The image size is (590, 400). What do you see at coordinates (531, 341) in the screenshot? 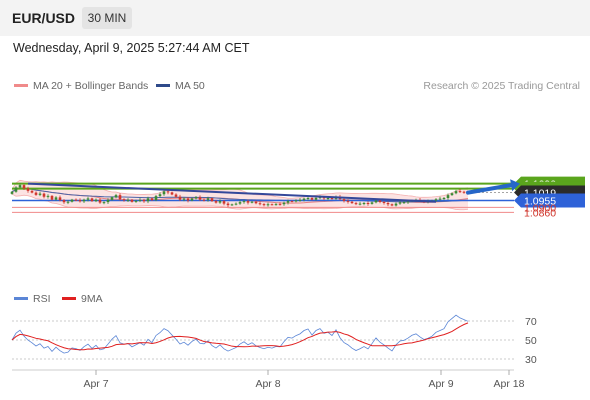
I see `rsi-tick-label: 50` at bounding box center [531, 341].